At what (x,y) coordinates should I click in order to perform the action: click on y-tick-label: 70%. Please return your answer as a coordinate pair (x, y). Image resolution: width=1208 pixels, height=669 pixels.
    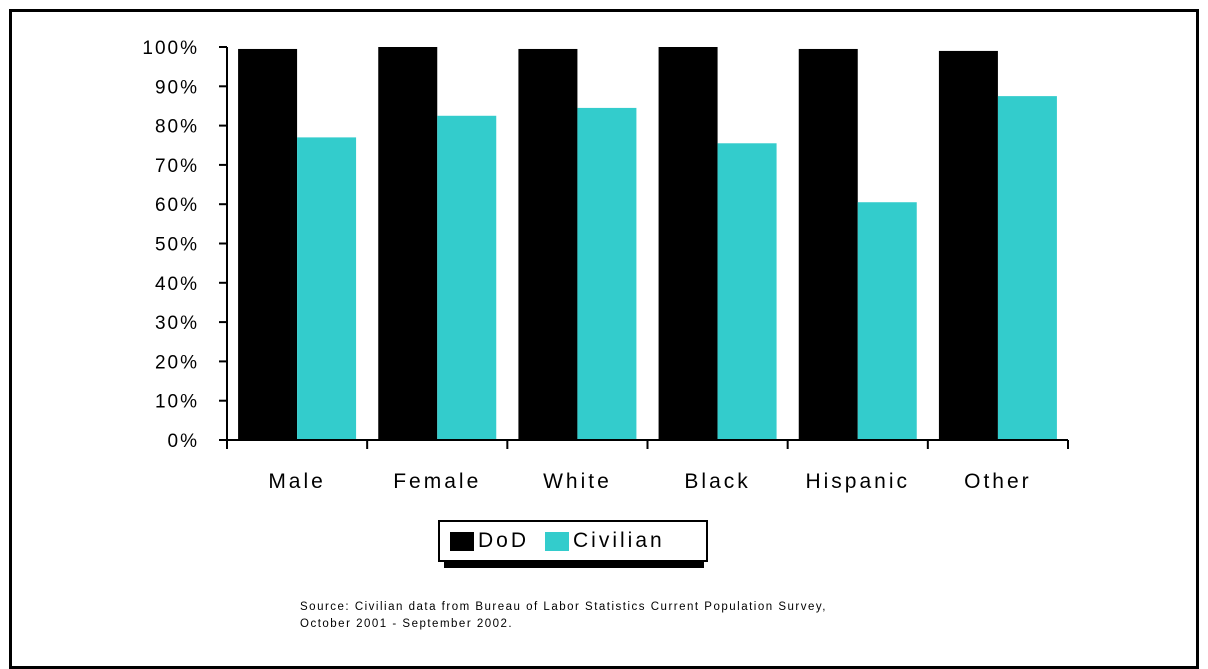
    Looking at the image, I should click on (177, 166).